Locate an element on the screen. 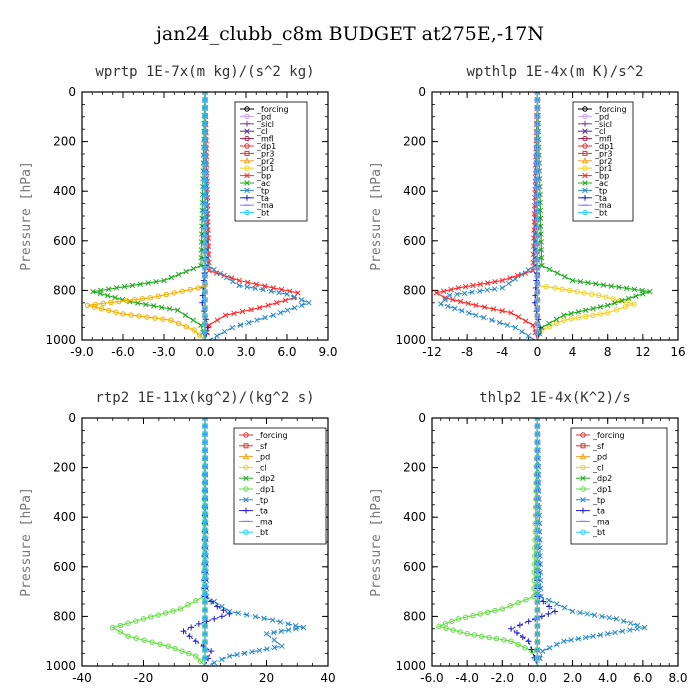  legend-item: _ma is located at coordinates (256, 521).